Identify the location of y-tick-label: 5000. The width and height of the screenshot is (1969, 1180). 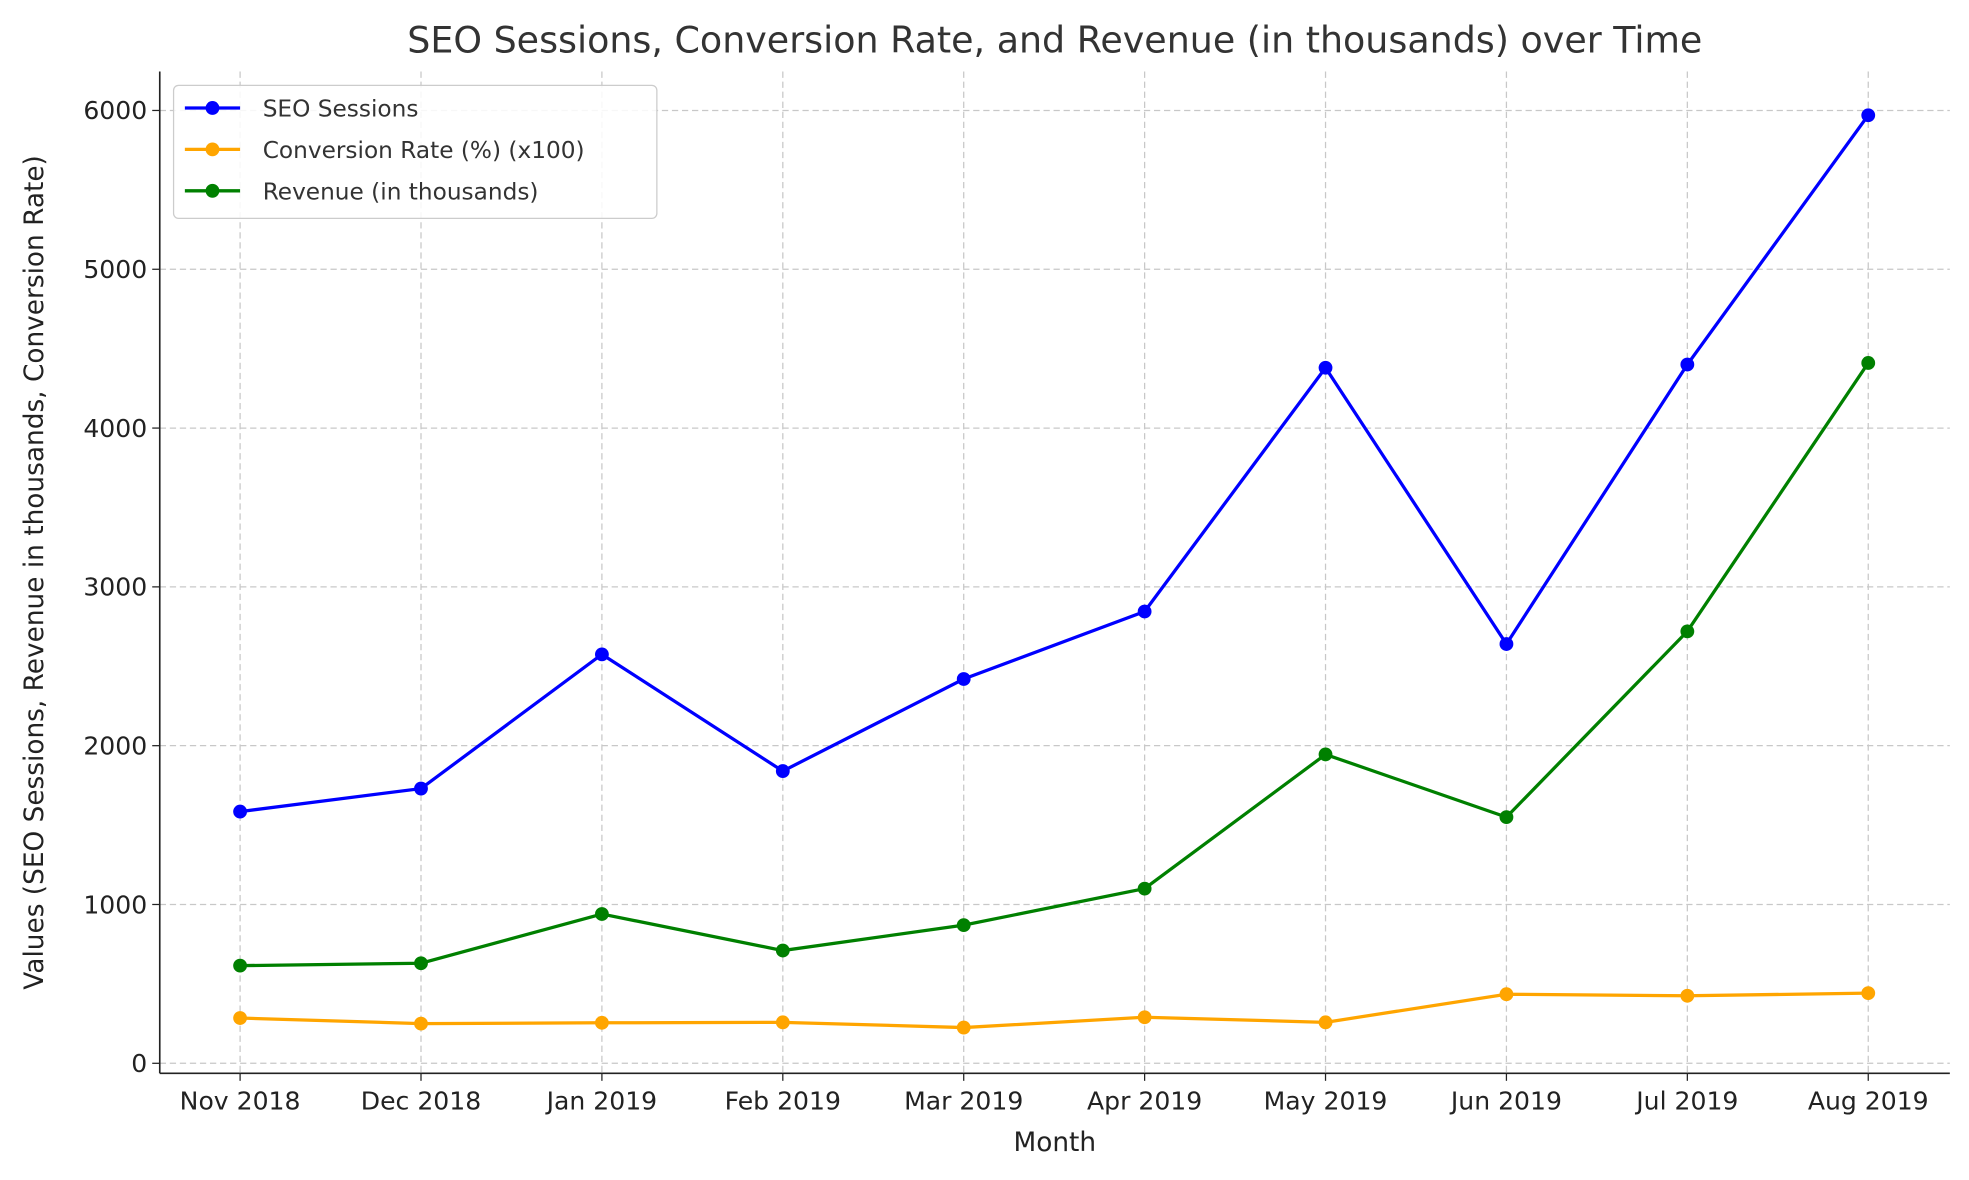
(115, 269).